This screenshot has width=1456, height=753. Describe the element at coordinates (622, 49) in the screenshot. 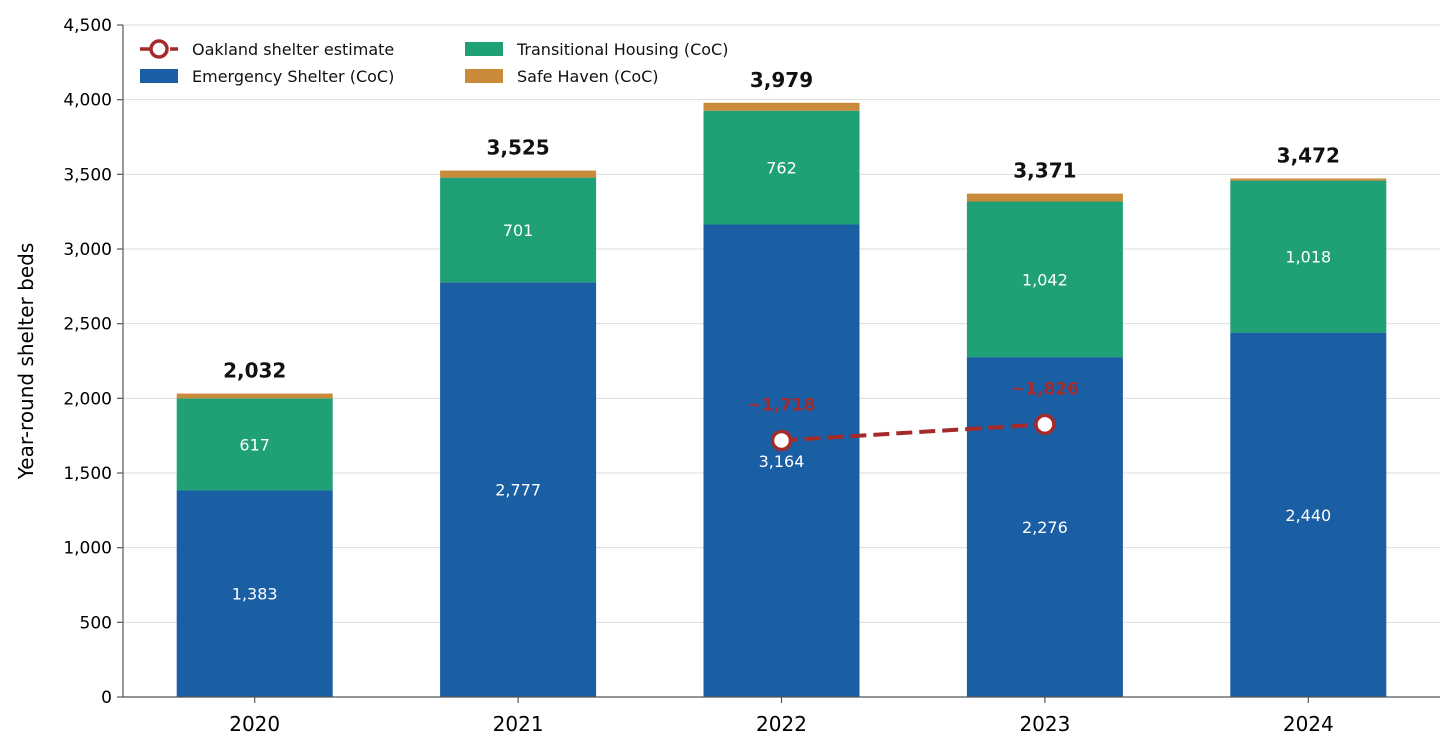

I see `legend-label: Transitional Housing (CoC)` at that location.